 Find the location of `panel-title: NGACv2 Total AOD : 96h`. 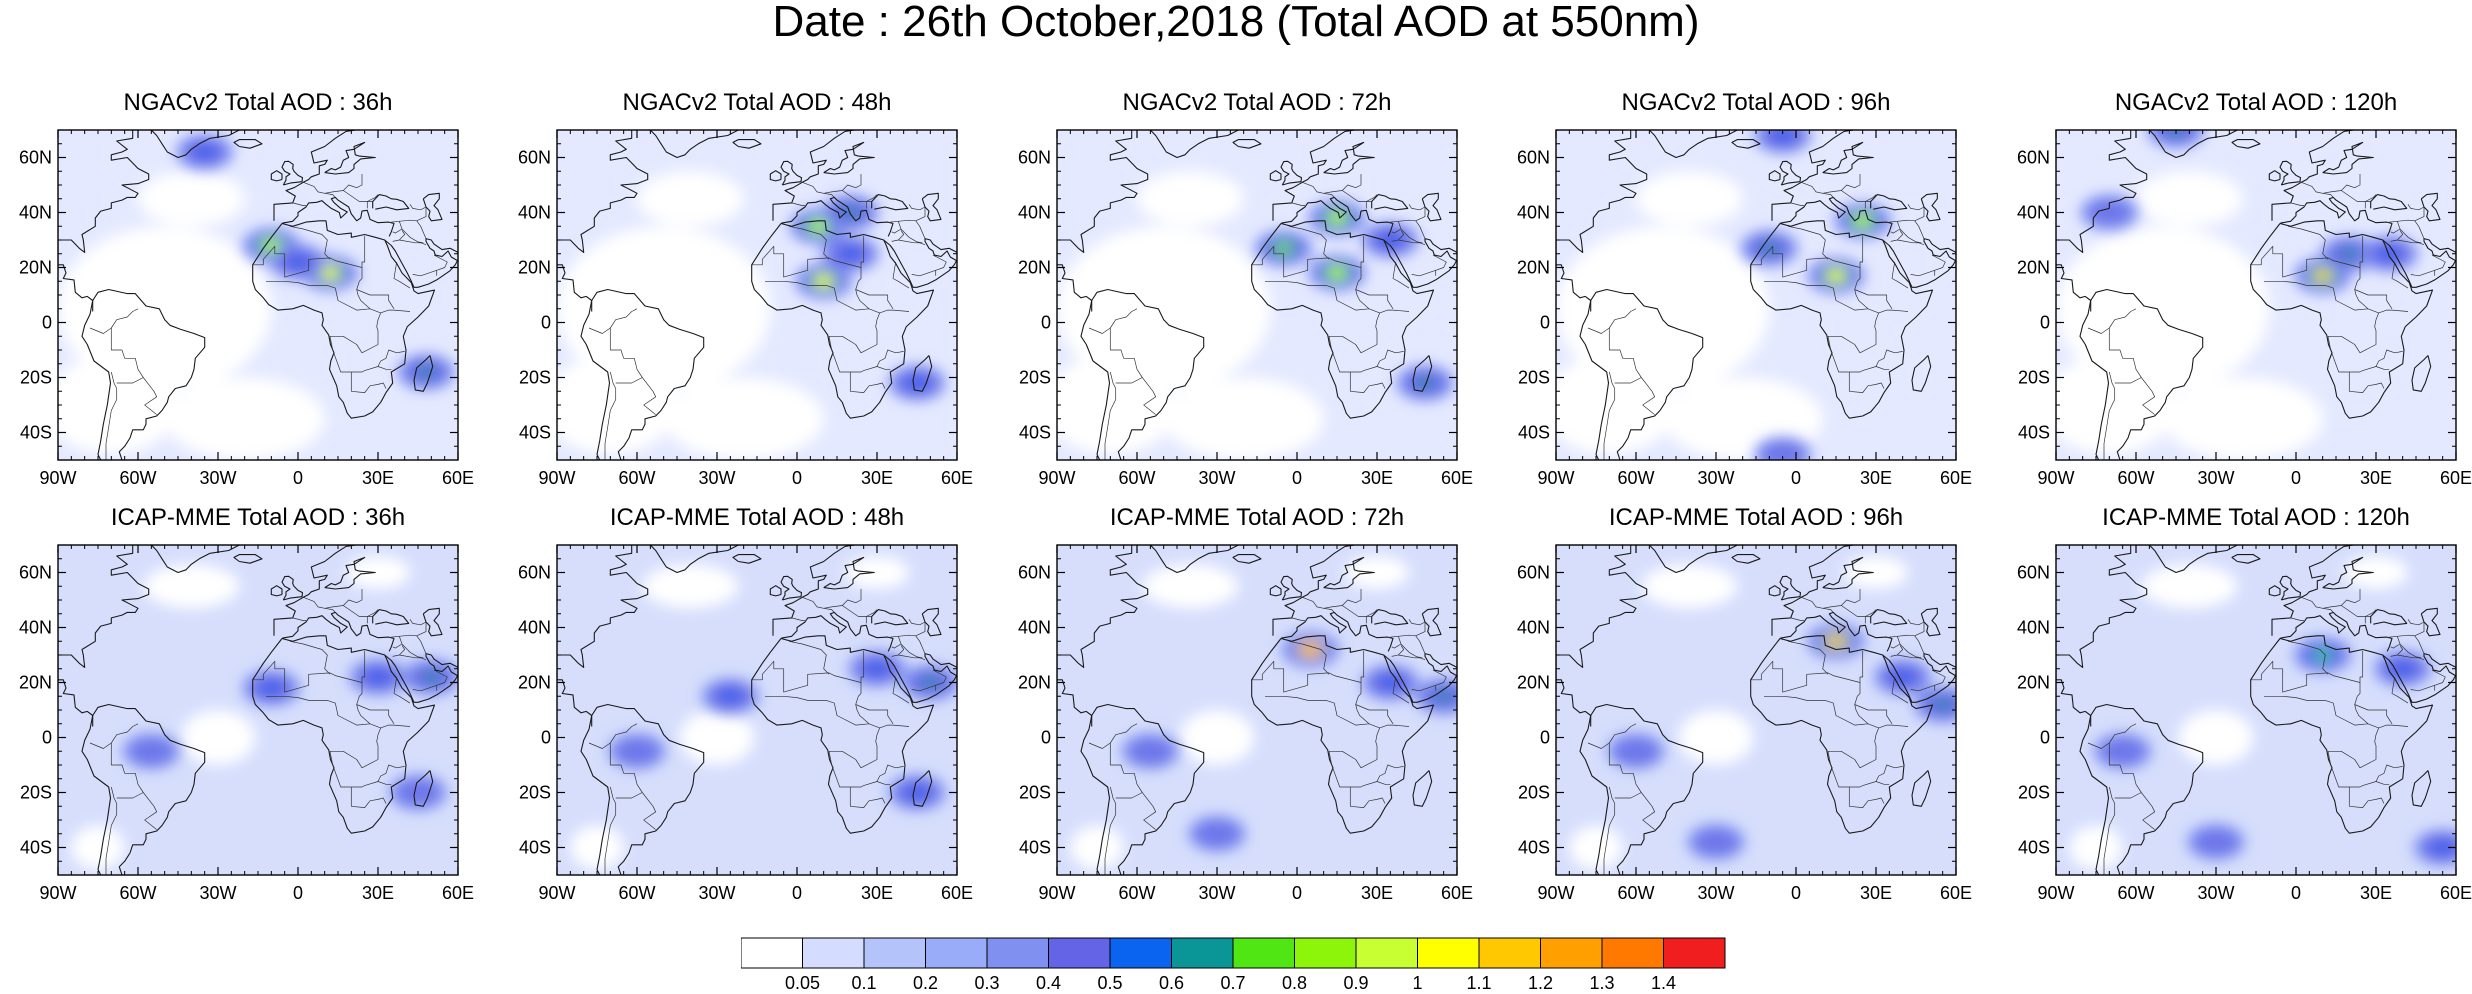

panel-title: NGACv2 Total AOD : 96h is located at coordinates (1756, 102).